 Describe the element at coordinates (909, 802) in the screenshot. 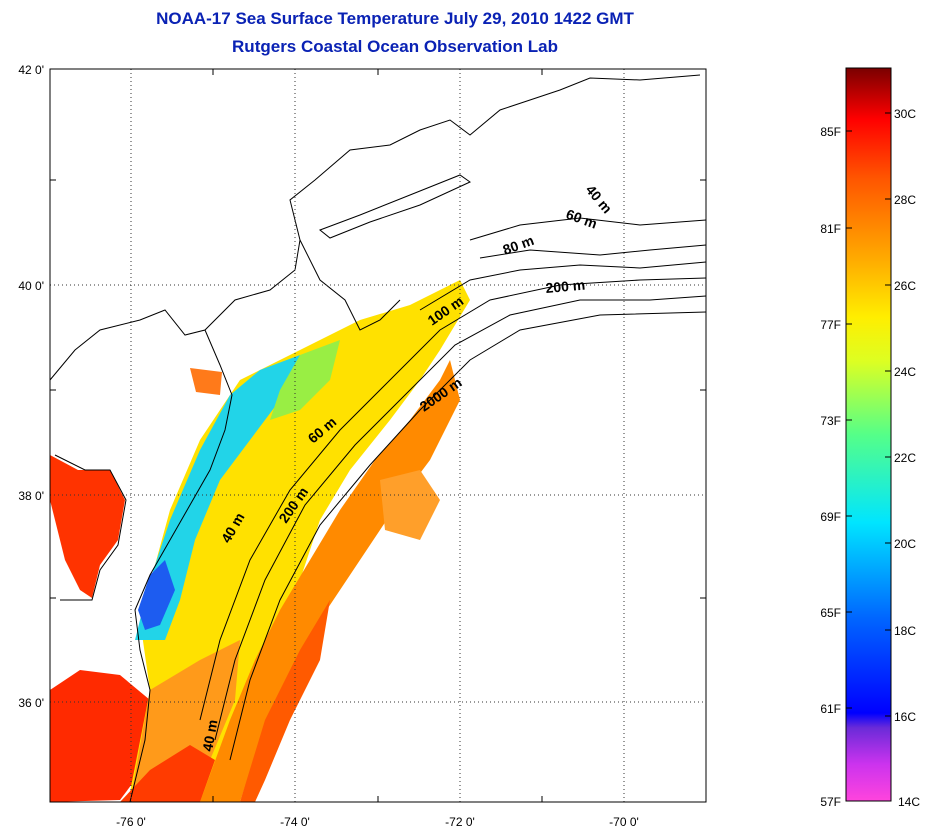

I see `colorbar-c-label: 14C` at that location.